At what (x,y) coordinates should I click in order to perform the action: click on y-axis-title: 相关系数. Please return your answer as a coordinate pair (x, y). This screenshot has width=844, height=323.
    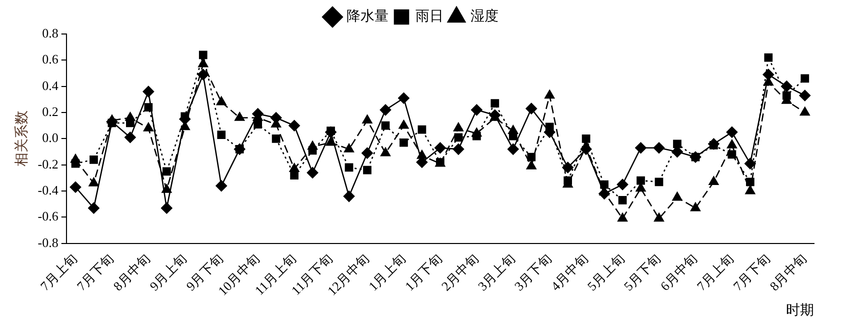
    Looking at the image, I should click on (22, 138).